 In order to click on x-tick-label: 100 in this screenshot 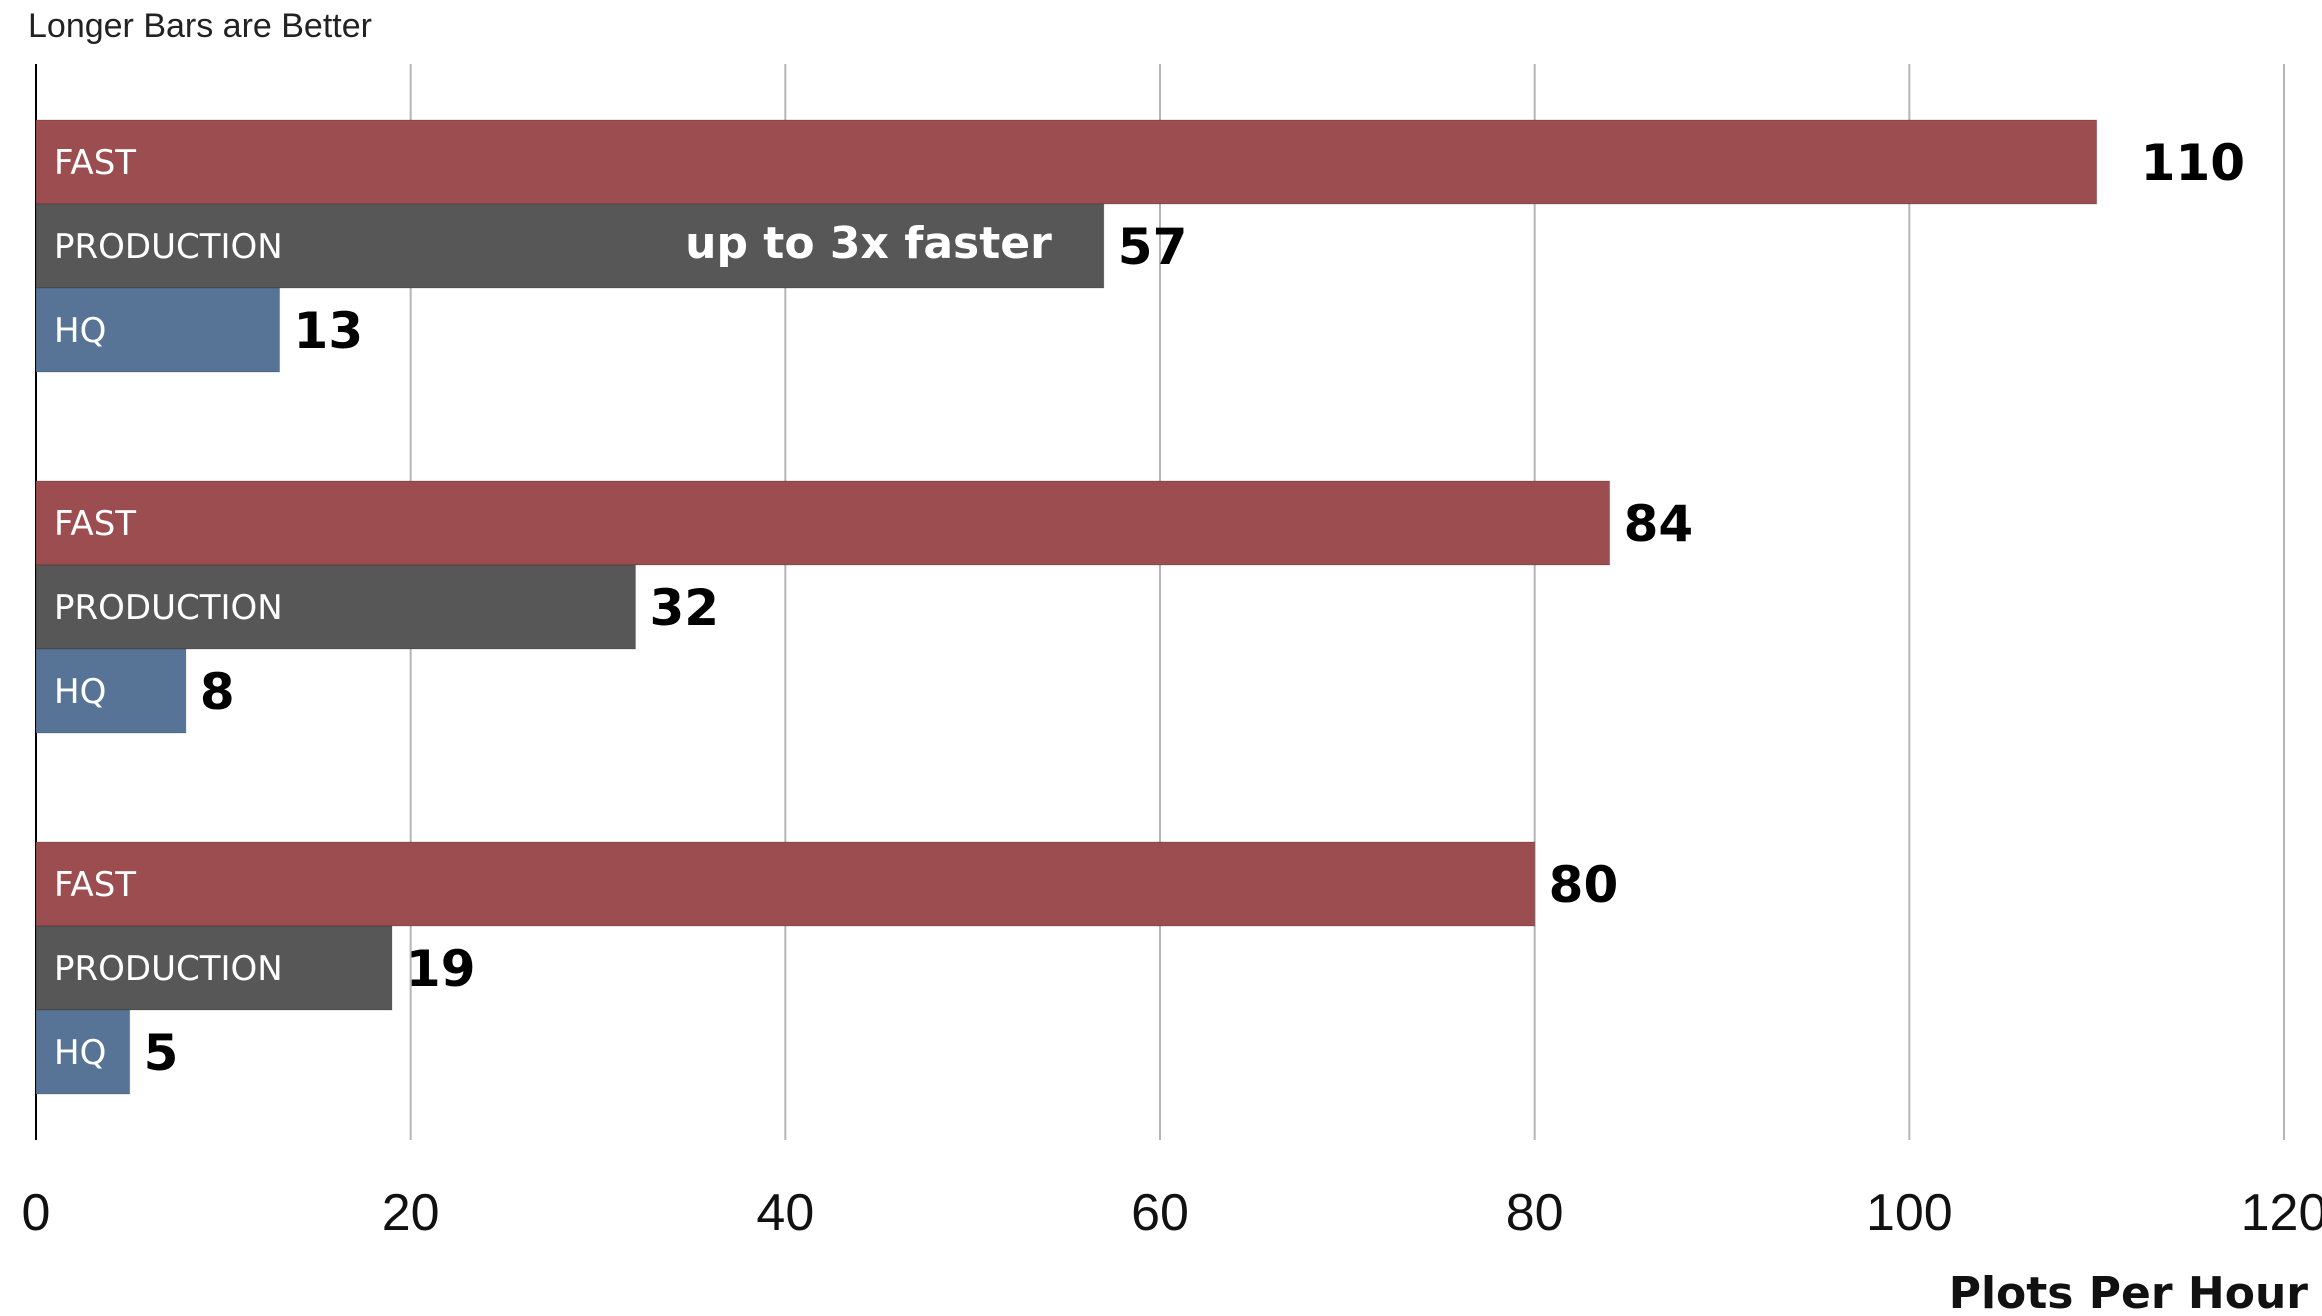, I will do `click(1909, 1213)`.